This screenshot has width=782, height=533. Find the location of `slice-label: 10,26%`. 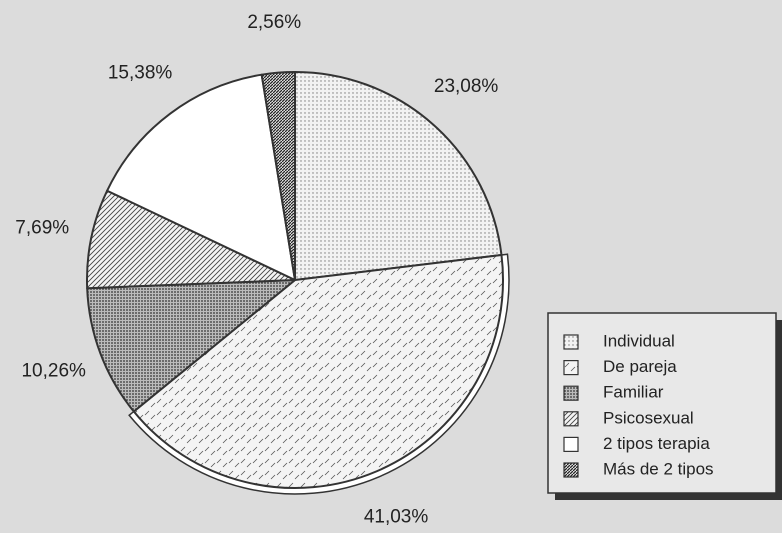

slice-label: 10,26% is located at coordinates (53, 370).